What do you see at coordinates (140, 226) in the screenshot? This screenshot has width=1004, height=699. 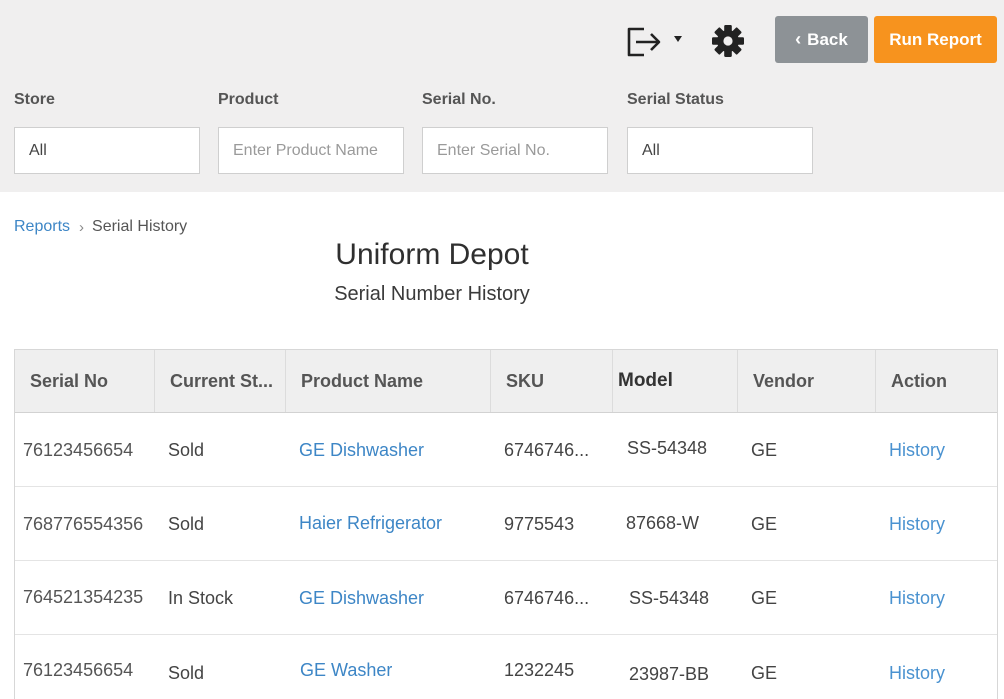 I see `breadcrumb-current: Serial History` at bounding box center [140, 226].